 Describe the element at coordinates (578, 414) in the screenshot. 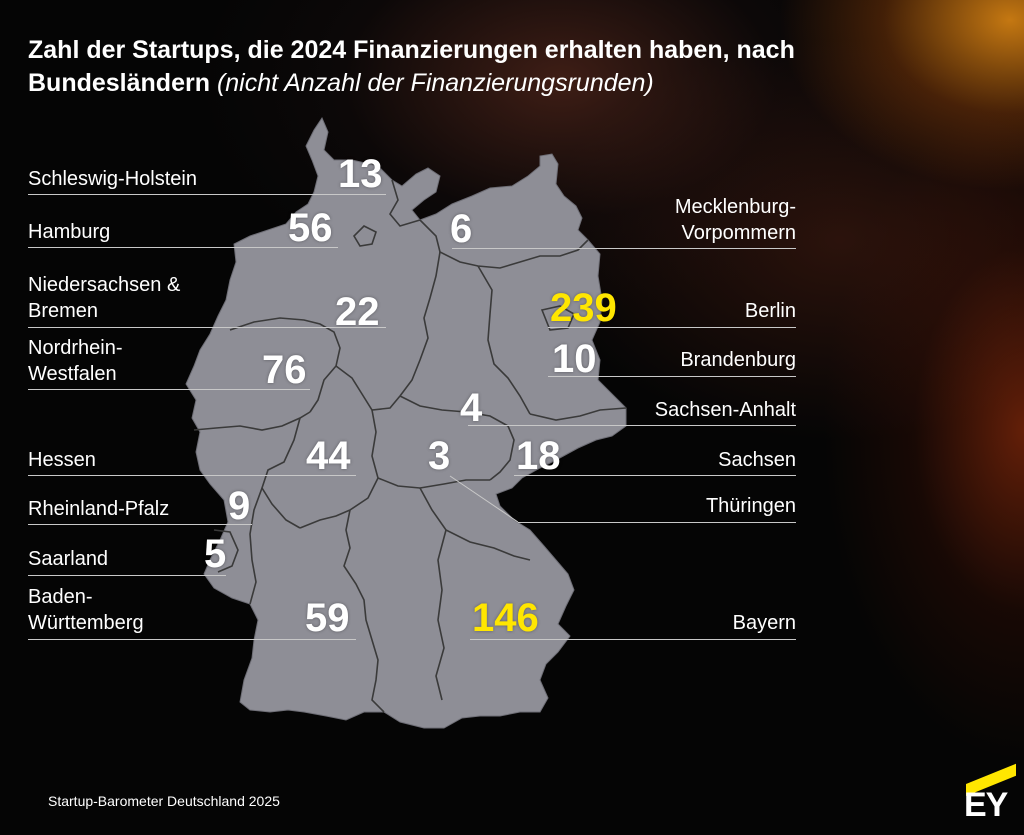

I see `border-bb-sachsen` at that location.